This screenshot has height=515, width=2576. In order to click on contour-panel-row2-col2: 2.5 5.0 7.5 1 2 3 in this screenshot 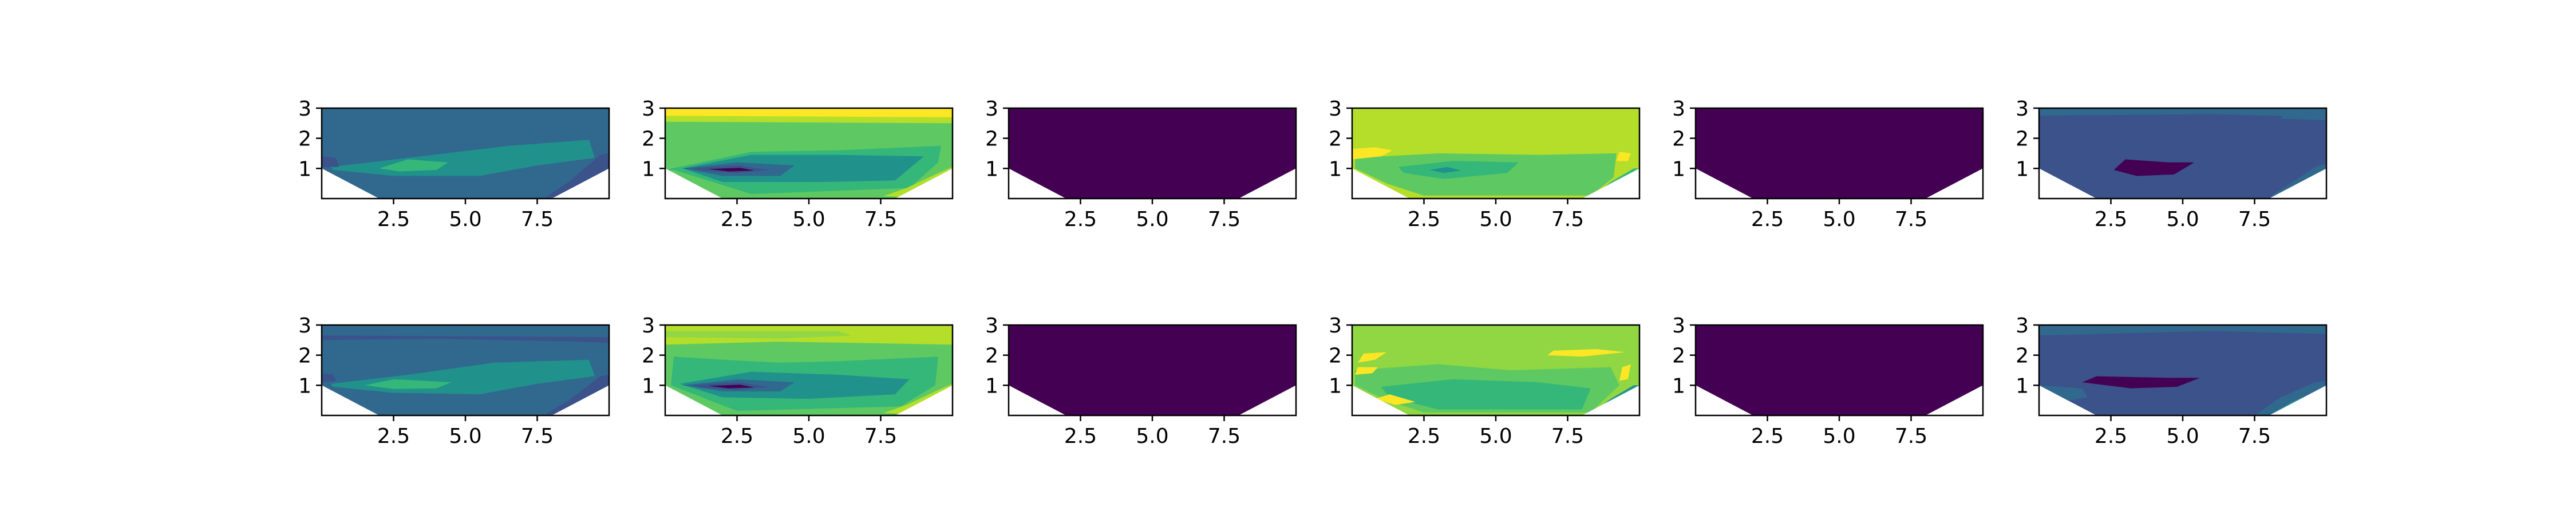, I will do `click(798, 381)`.